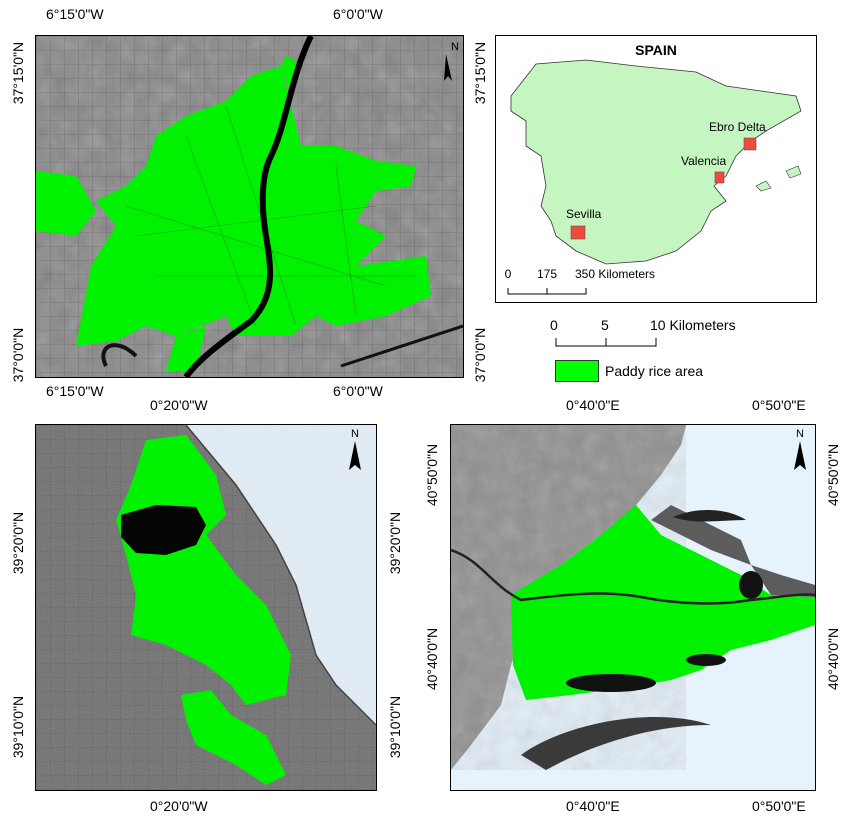 This screenshot has height=820, width=850. What do you see at coordinates (584, 214) in the screenshot?
I see `site-sevilla-label: Sevilla` at bounding box center [584, 214].